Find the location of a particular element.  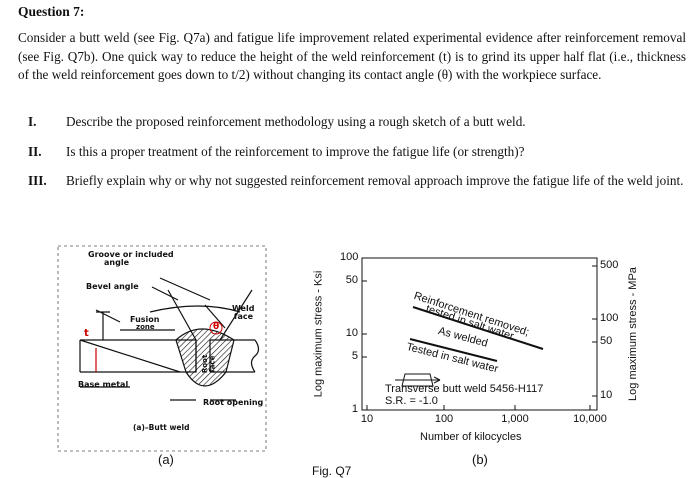

sketch-label: θ is located at coordinates (216, 327).